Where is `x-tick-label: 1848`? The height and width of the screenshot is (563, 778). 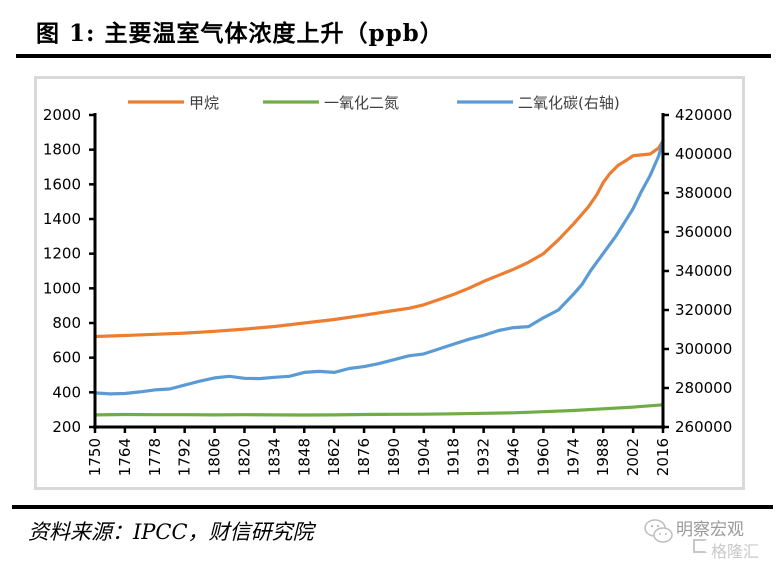 x-tick-label: 1848 is located at coordinates (304, 457).